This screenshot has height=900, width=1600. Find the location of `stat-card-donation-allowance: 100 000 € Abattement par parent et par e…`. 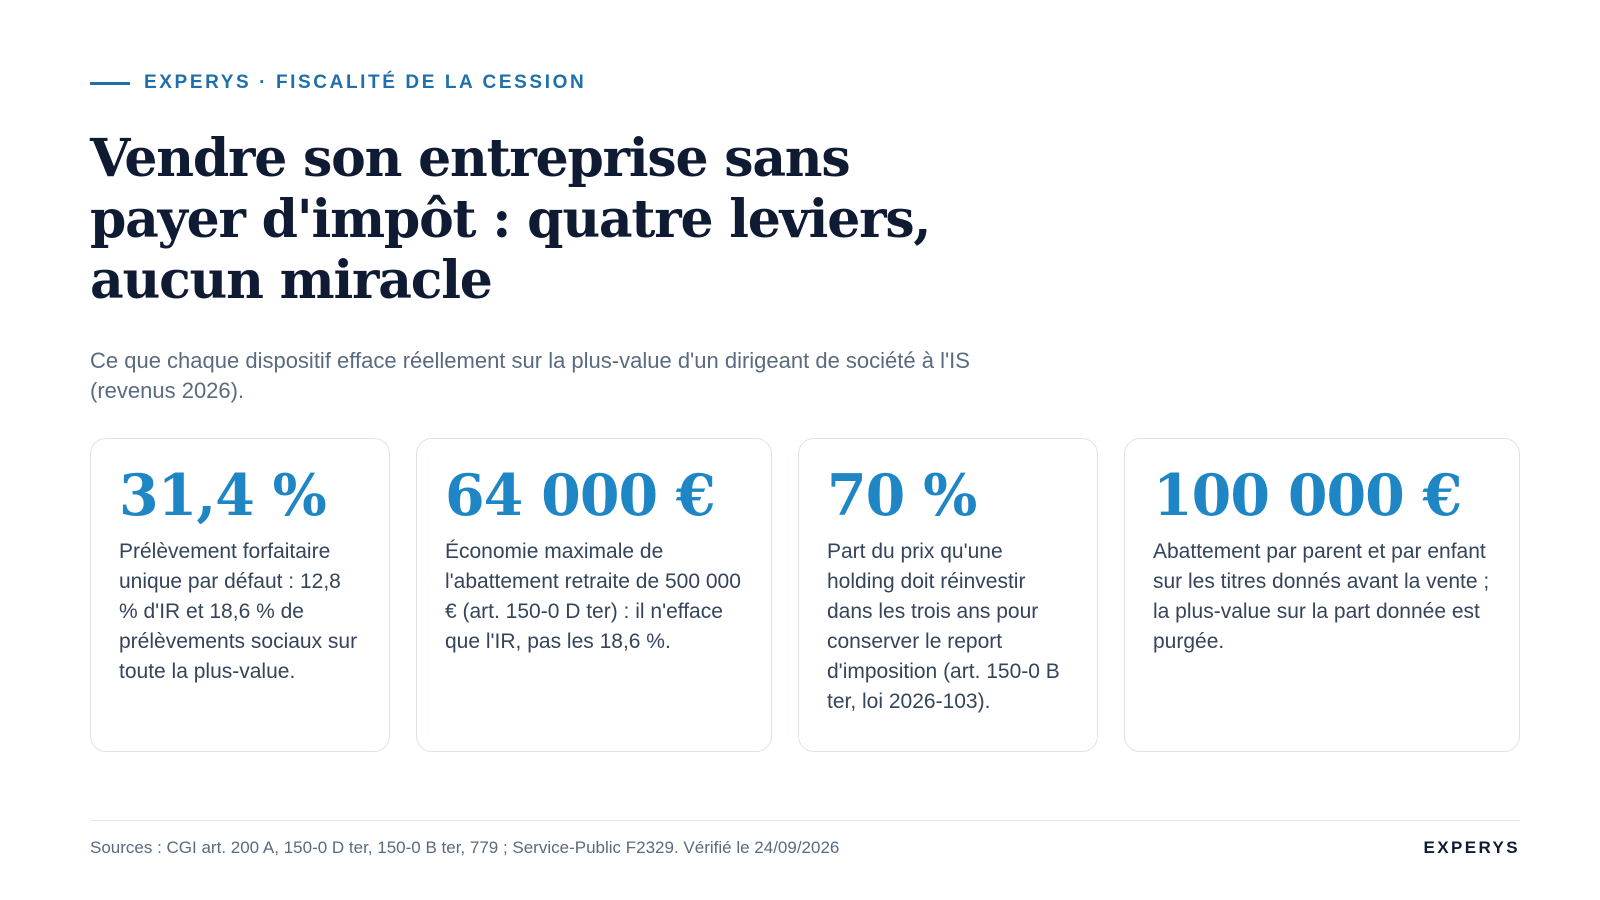

stat-card-donation-allowance: 100 000 € Abattement par parent et par e… is located at coordinates (1322, 595).